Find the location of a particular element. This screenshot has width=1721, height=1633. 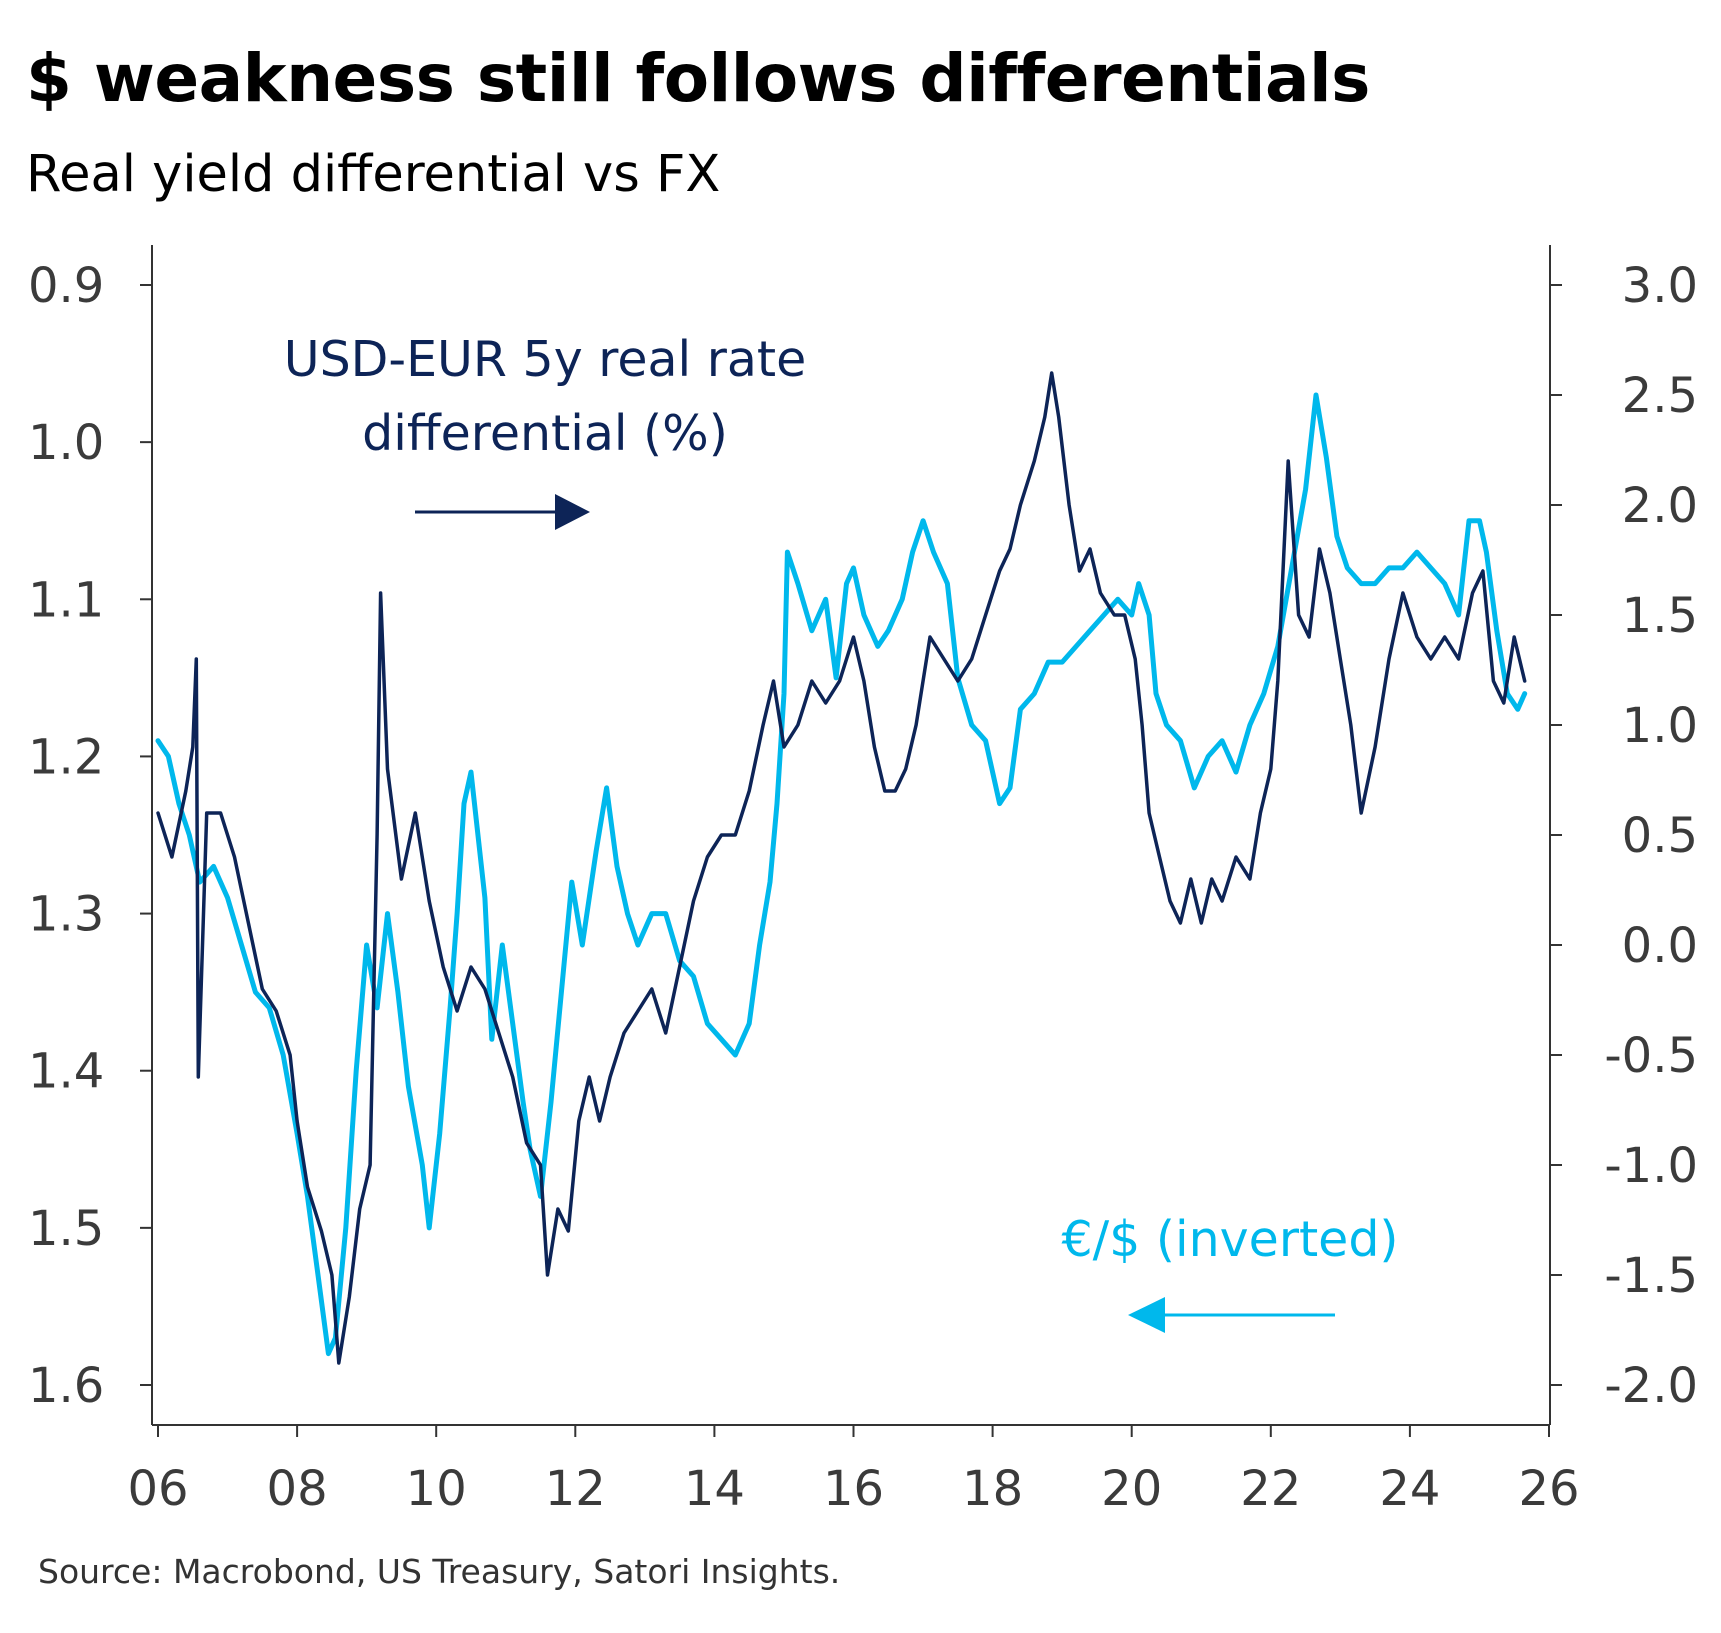

right-tick-label: 2.5 is located at coordinates (1660, 396).